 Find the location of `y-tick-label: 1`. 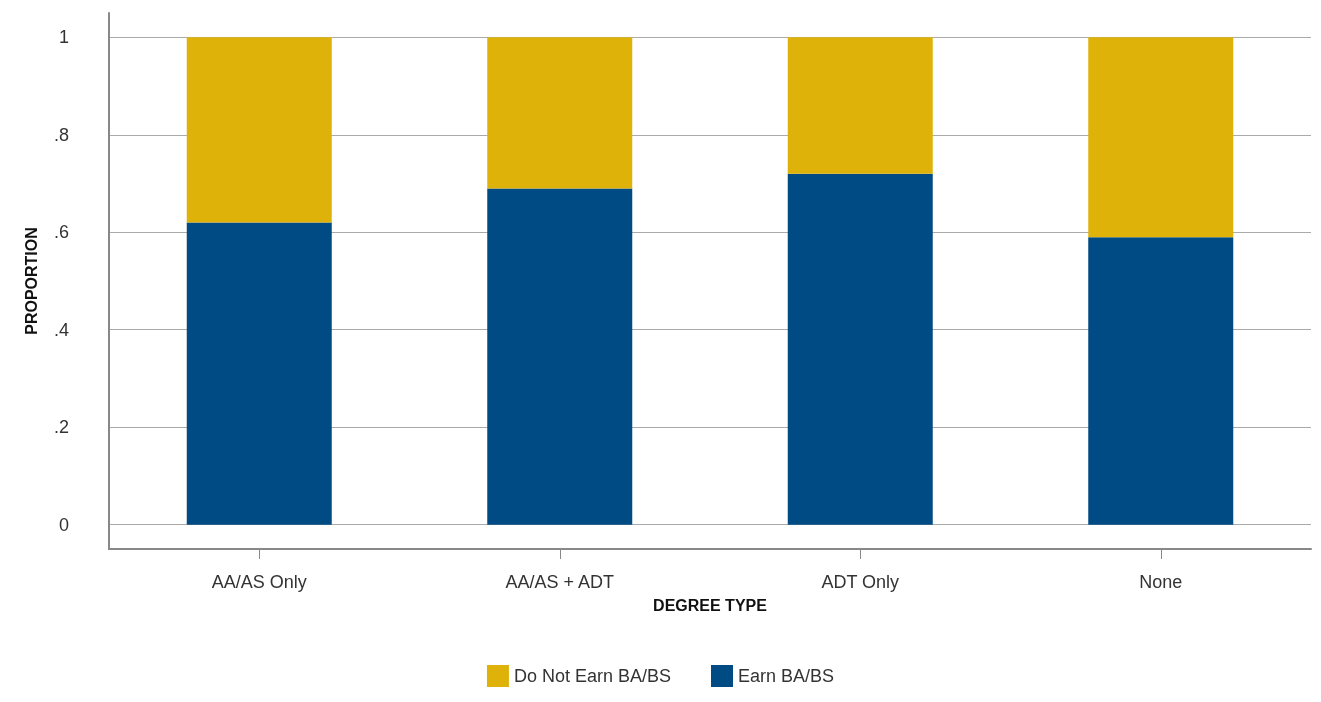

y-tick-label: 1 is located at coordinates (63, 37).